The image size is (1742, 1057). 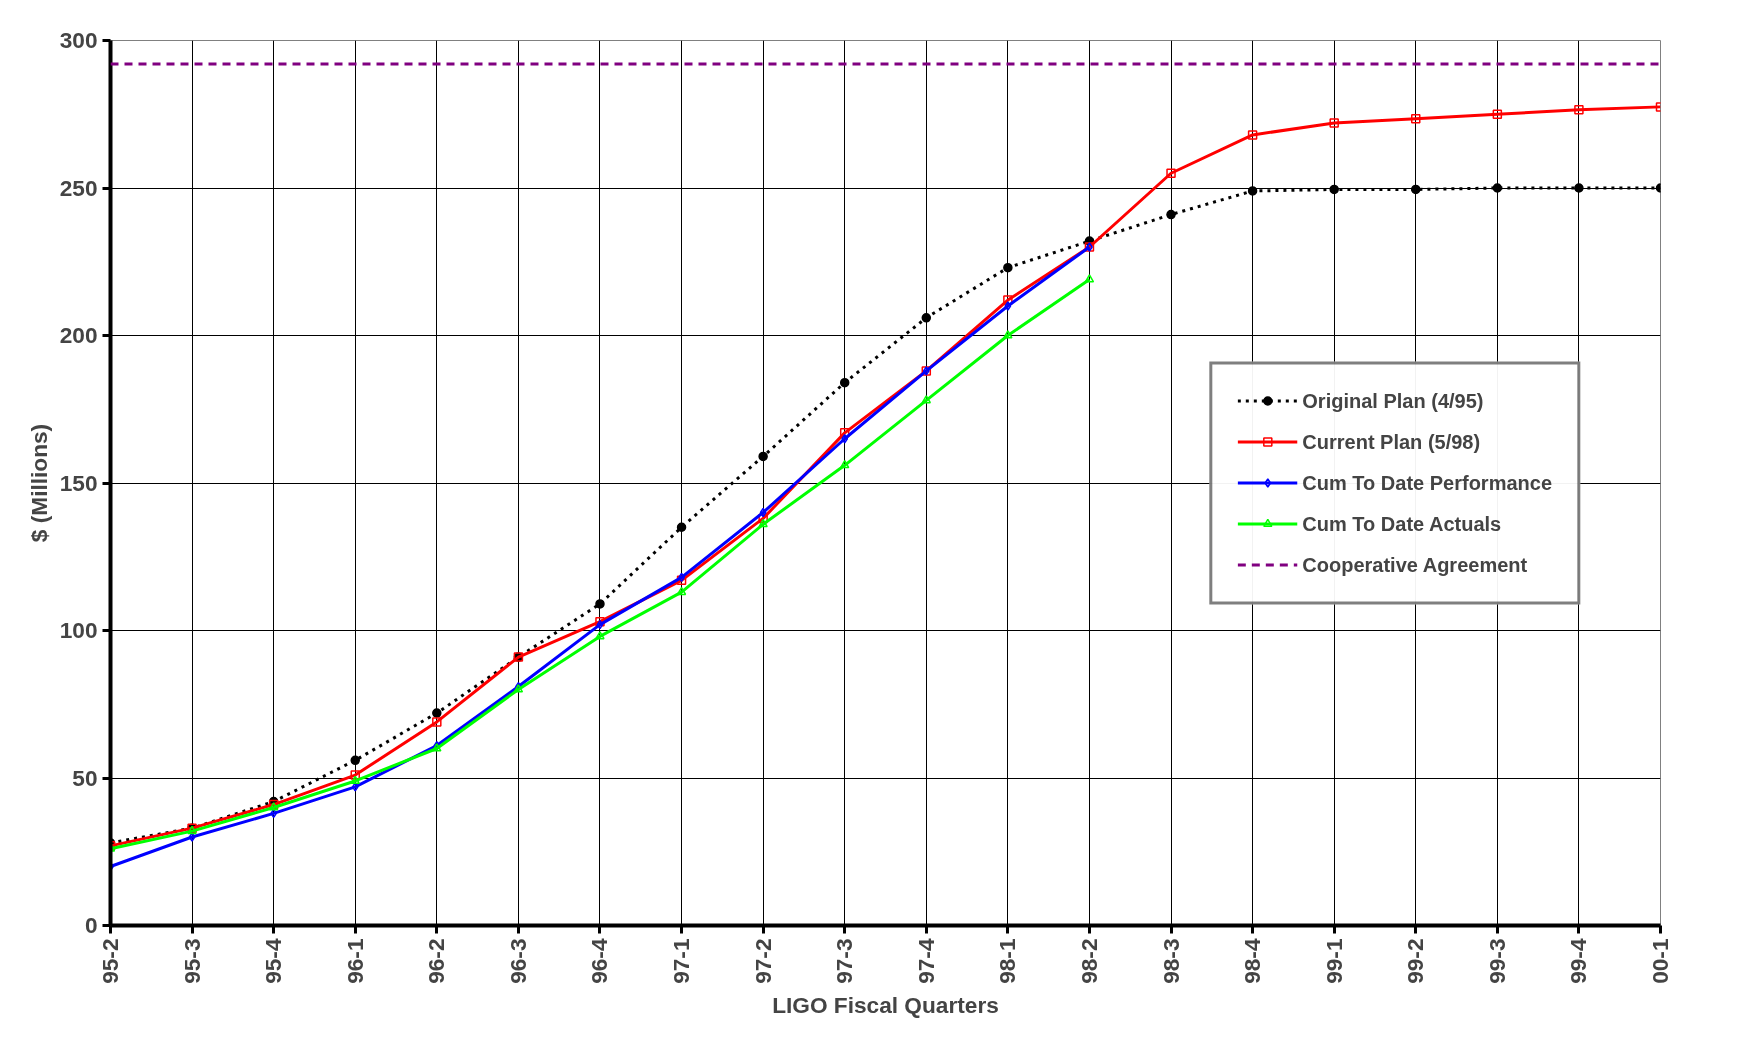 I want to click on x-tick-label: 00-1, so click(x=1660, y=961).